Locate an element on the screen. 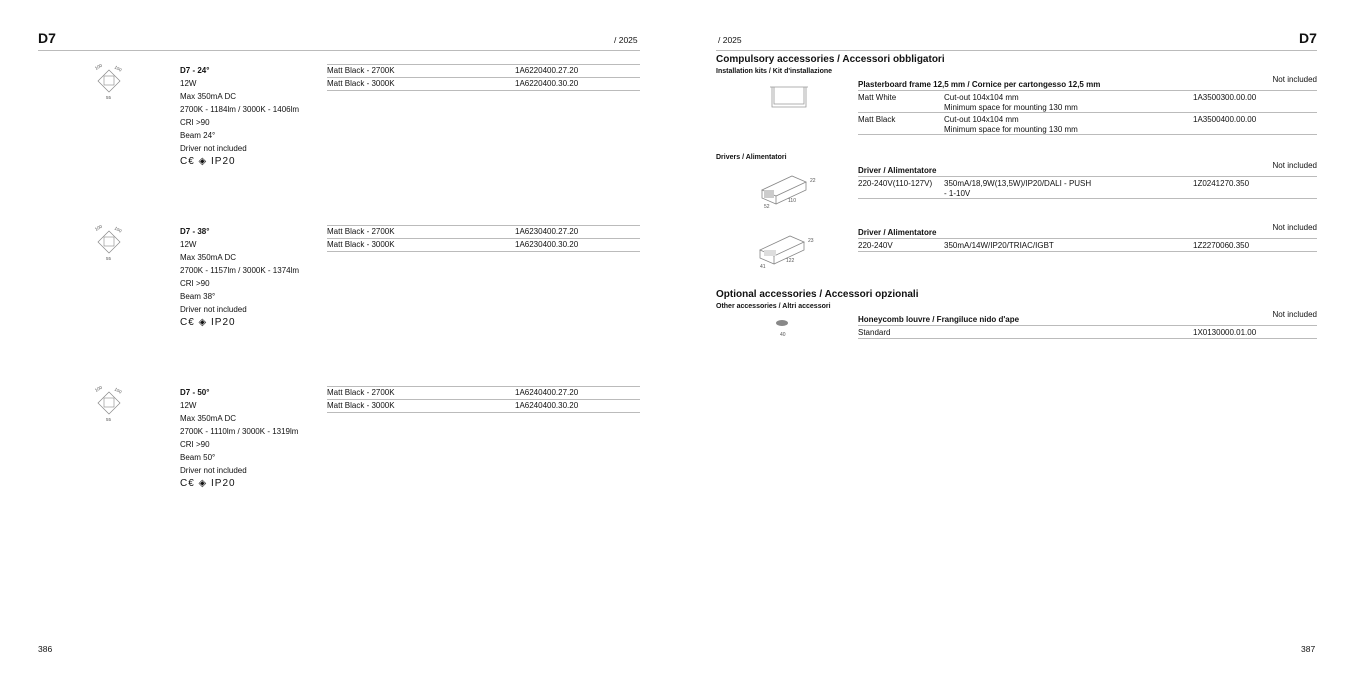 The width and height of the screenshot is (1355, 677). svg-text: 41 is located at coordinates (763, 267).